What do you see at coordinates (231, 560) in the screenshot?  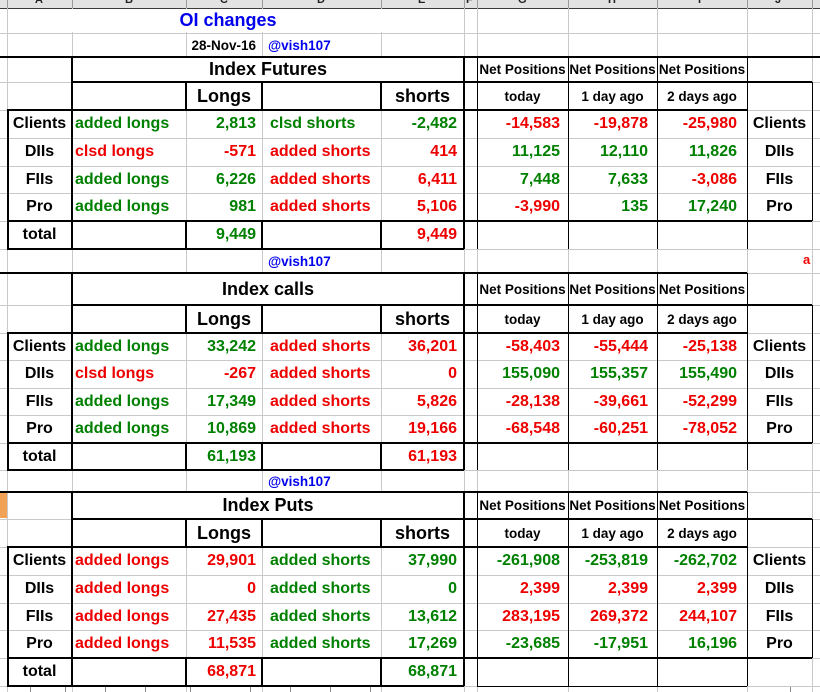 I see `long-value: 29,901` at bounding box center [231, 560].